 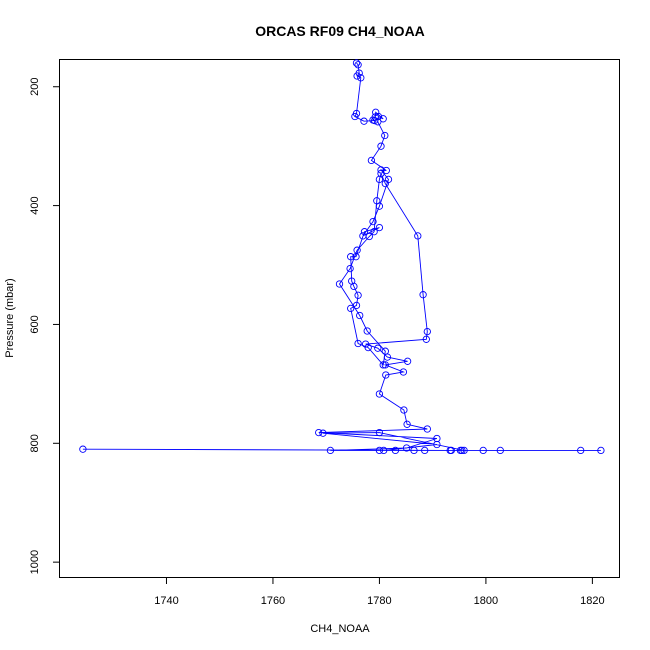 What do you see at coordinates (486, 601) in the screenshot?
I see `x-tick-label: 1800` at bounding box center [486, 601].